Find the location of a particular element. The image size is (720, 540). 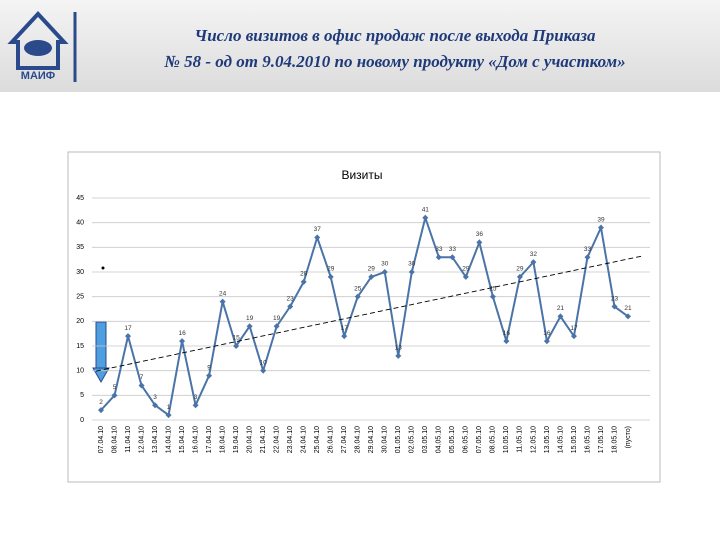

arrow-body is located at coordinates (101, 345).